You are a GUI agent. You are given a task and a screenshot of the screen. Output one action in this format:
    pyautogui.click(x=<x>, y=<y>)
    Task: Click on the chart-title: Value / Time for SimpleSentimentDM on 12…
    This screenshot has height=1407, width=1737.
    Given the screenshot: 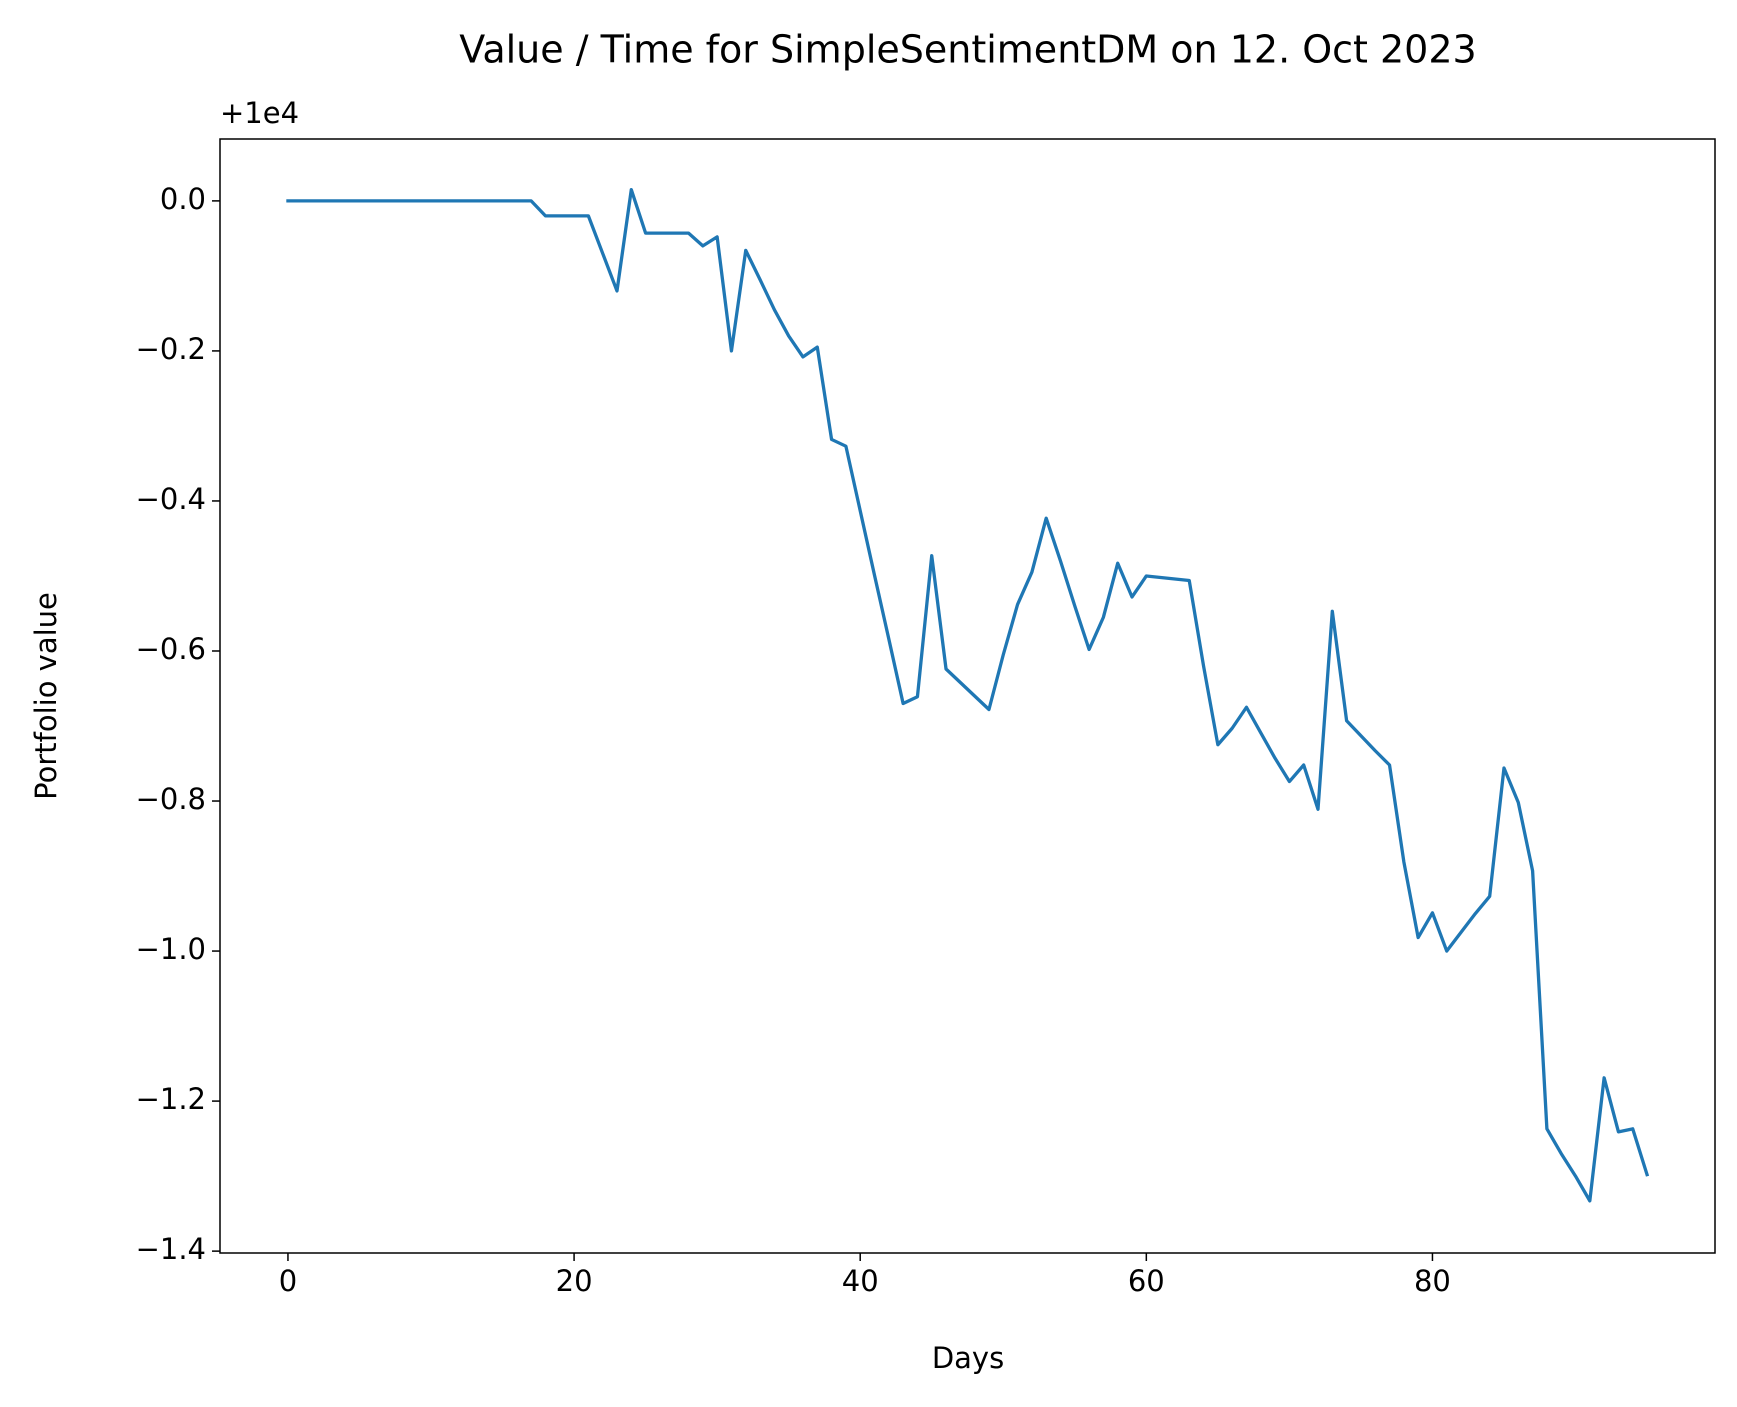 What is the action you would take?
    pyautogui.click(x=967, y=50)
    